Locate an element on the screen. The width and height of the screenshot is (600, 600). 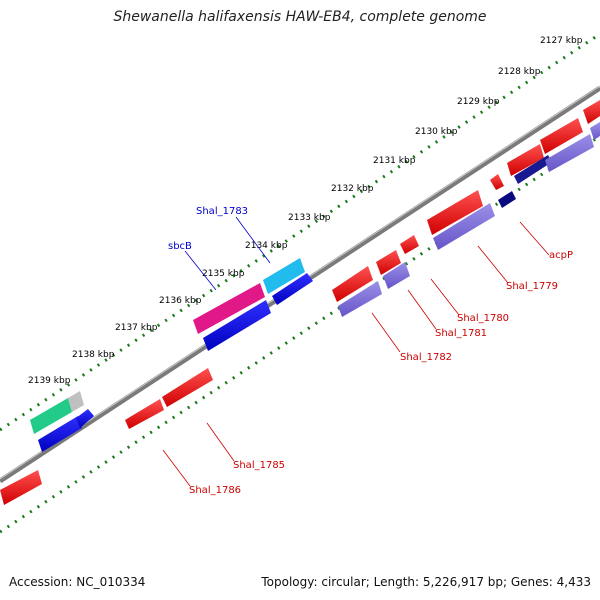
gene-label: Shal_1786 is located at coordinates (215, 490).